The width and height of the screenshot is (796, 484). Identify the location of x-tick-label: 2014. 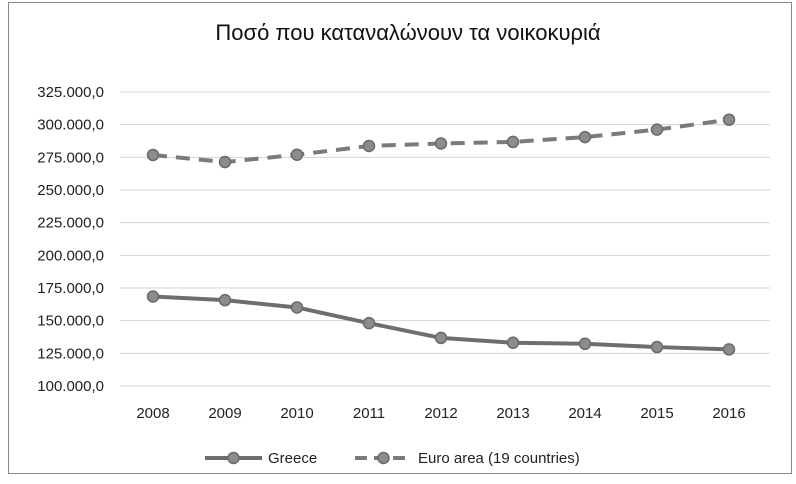
(584, 413).